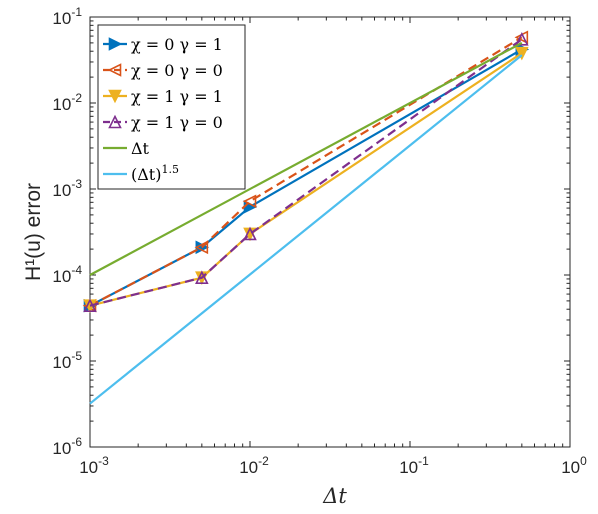 This screenshot has height=514, width=598. I want to click on y-tick-label: 10⁻¹, so click(67, 16).